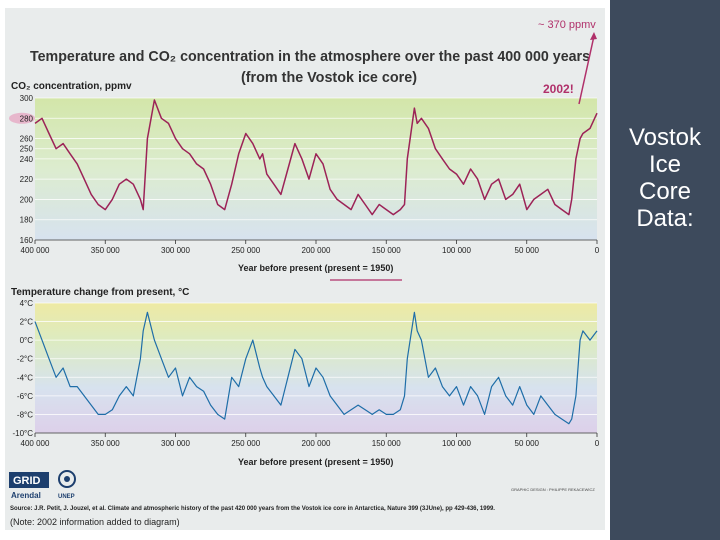  I want to click on temp-x-tick-label: 0, so click(597, 443).